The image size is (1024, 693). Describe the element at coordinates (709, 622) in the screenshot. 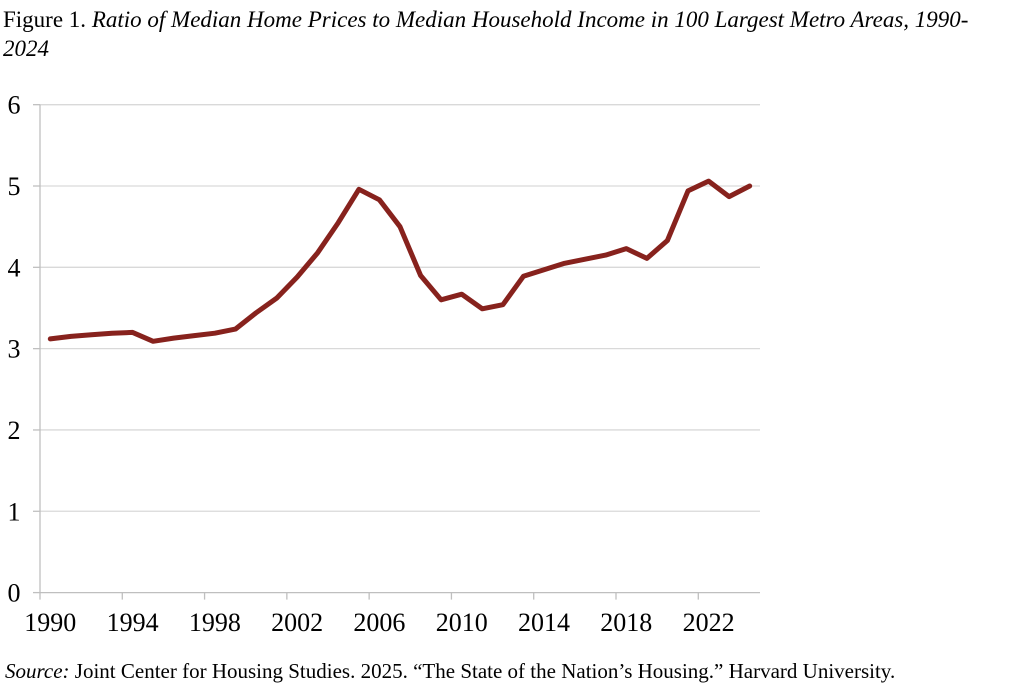

I see `x-tick-label: 2022` at that location.